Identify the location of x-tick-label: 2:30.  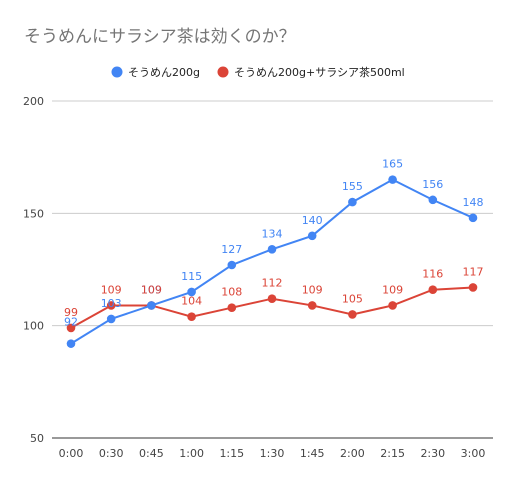
(432, 453).